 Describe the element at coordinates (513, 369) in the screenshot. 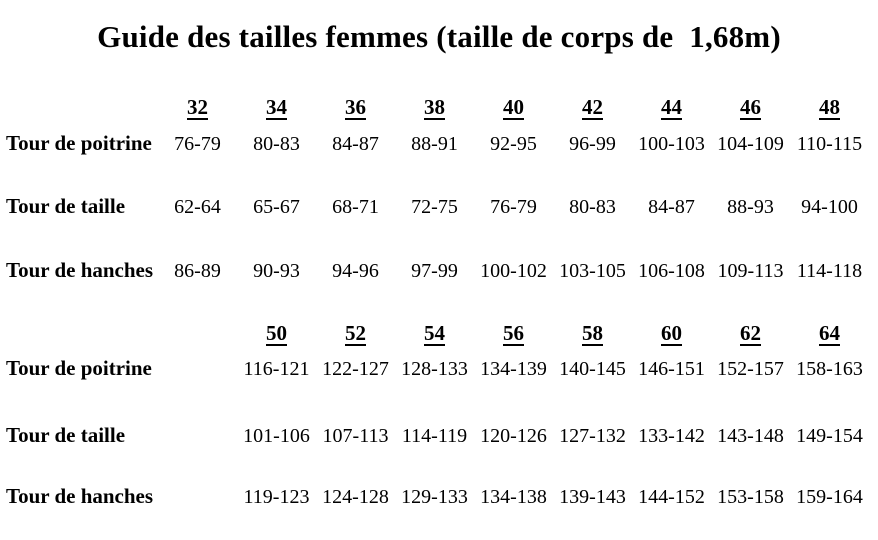

I see `size-value: 134-139` at that location.